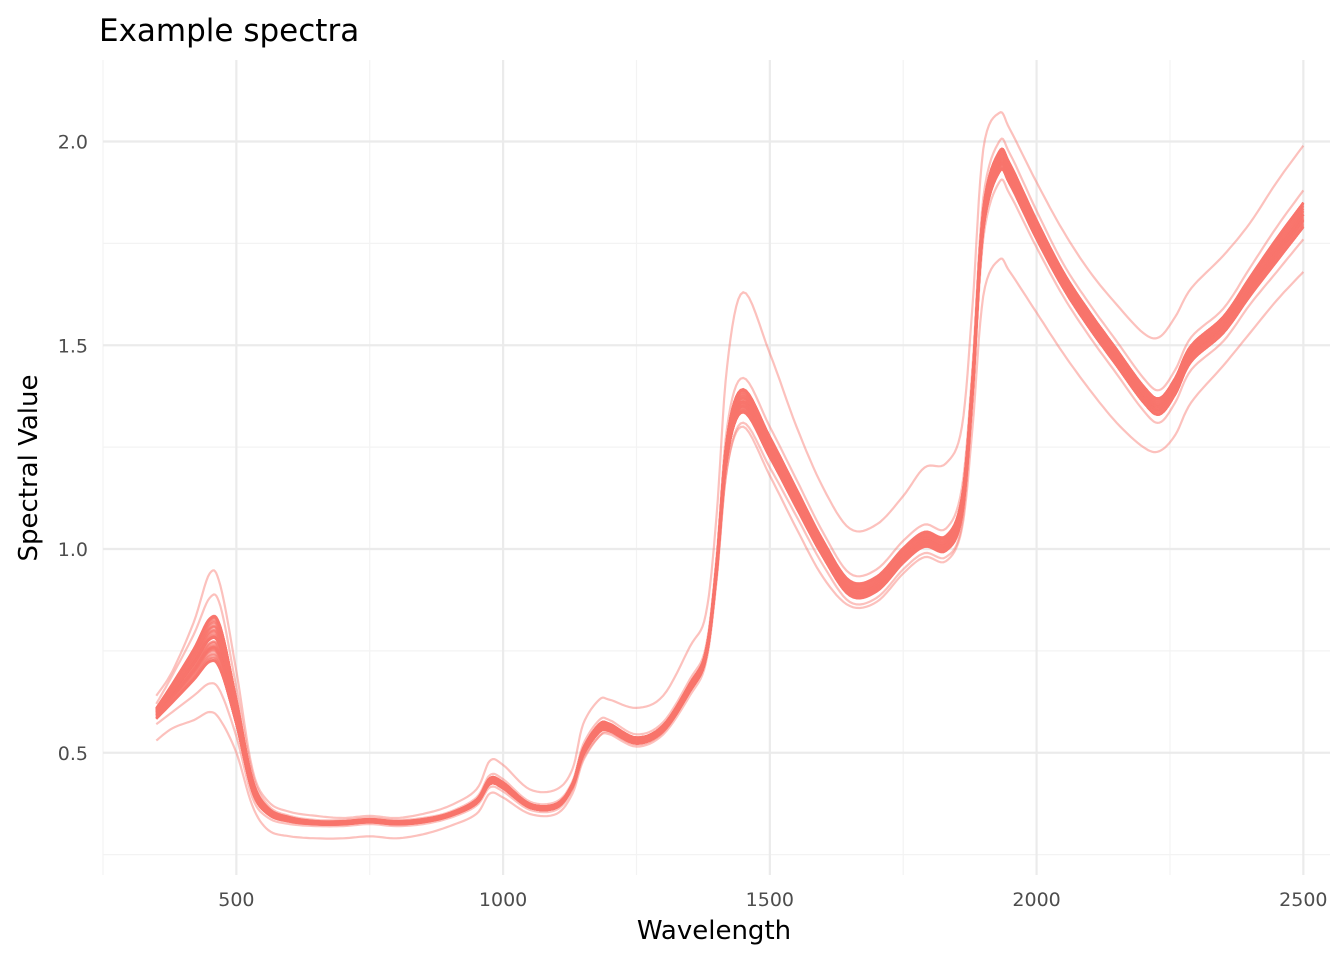 This screenshot has height=960, width=1344. What do you see at coordinates (1036, 900) in the screenshot?
I see `x-tick-label: 2000` at bounding box center [1036, 900].